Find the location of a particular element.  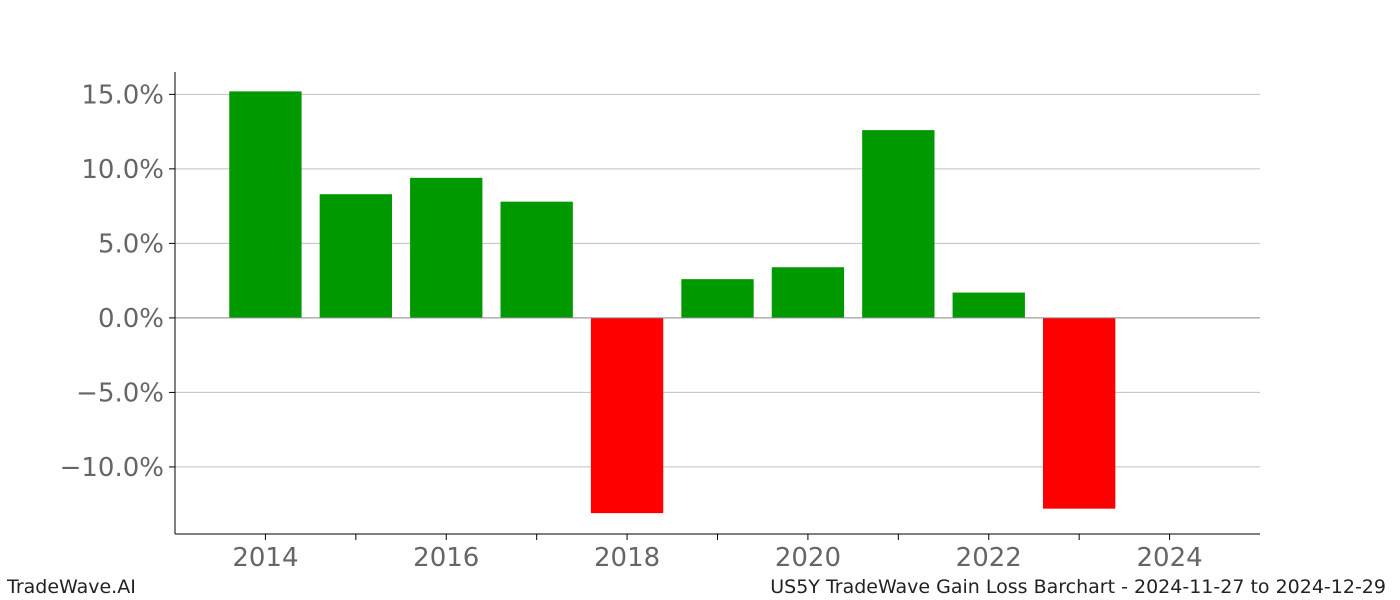

y-tick-label-0: −10.0% is located at coordinates (112, 468).